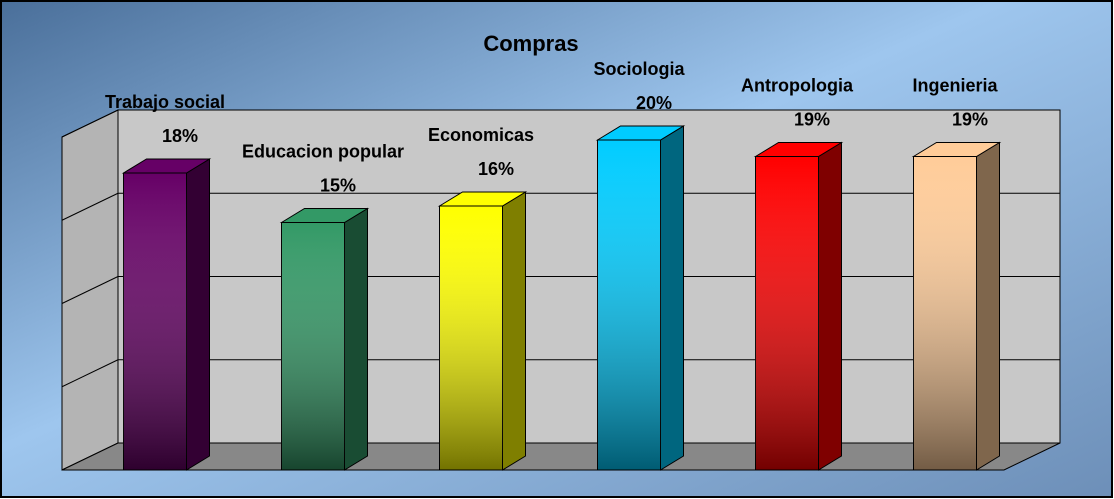 This screenshot has width=1114, height=499. What do you see at coordinates (323, 151) in the screenshot?
I see `category-label: Educacion popular` at bounding box center [323, 151].